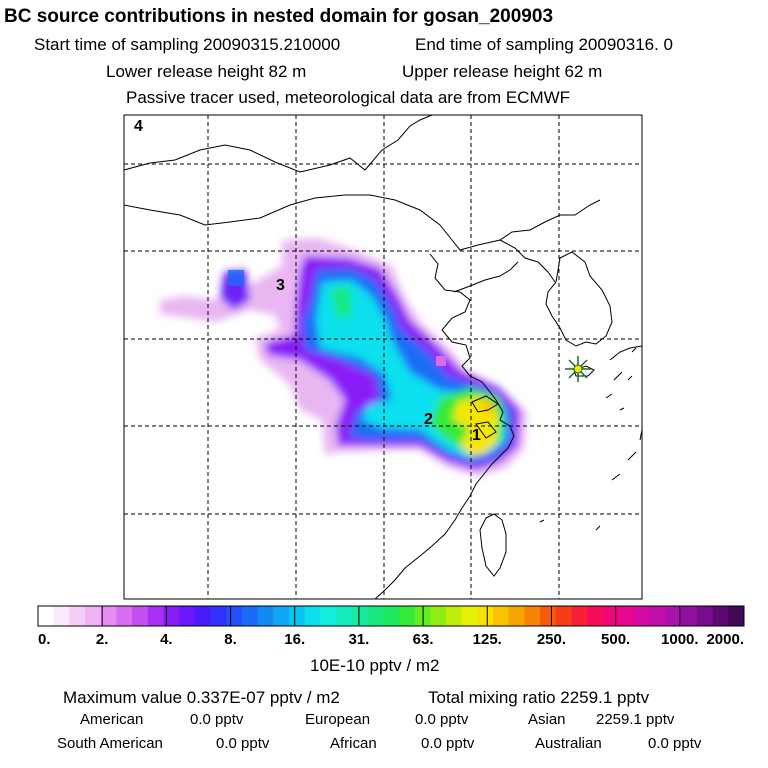 Image resolution: width=768 pixels, height=768 pixels. I want to click on map-label-2: 2, so click(428, 419).